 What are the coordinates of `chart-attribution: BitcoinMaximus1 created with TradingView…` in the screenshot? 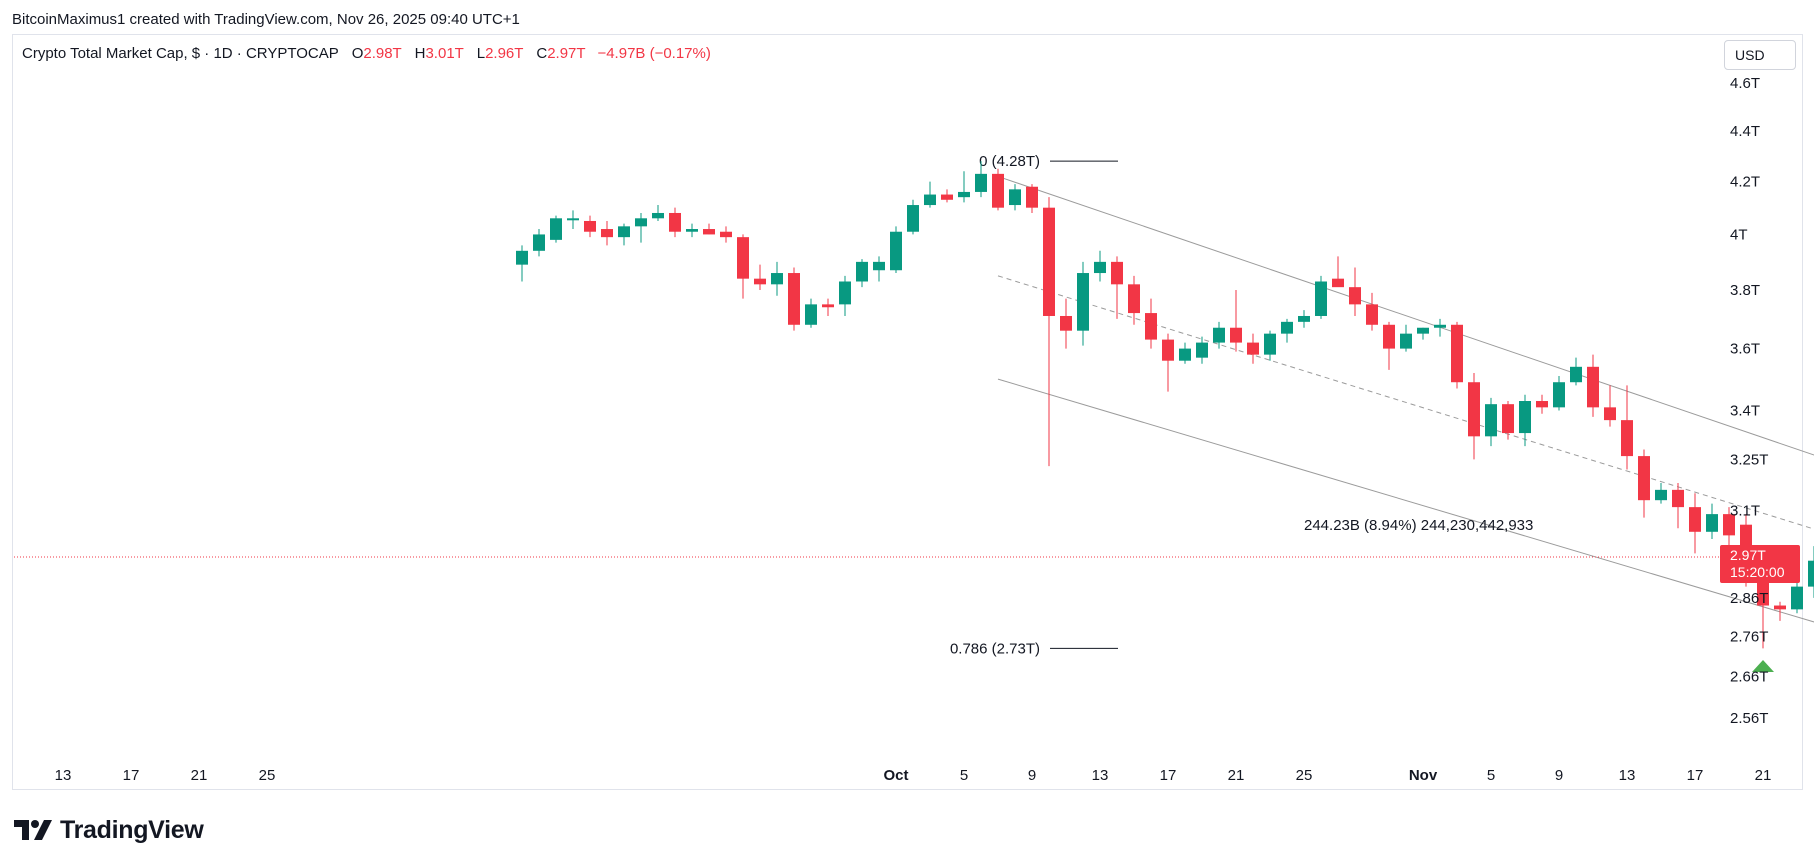 It's located at (266, 19).